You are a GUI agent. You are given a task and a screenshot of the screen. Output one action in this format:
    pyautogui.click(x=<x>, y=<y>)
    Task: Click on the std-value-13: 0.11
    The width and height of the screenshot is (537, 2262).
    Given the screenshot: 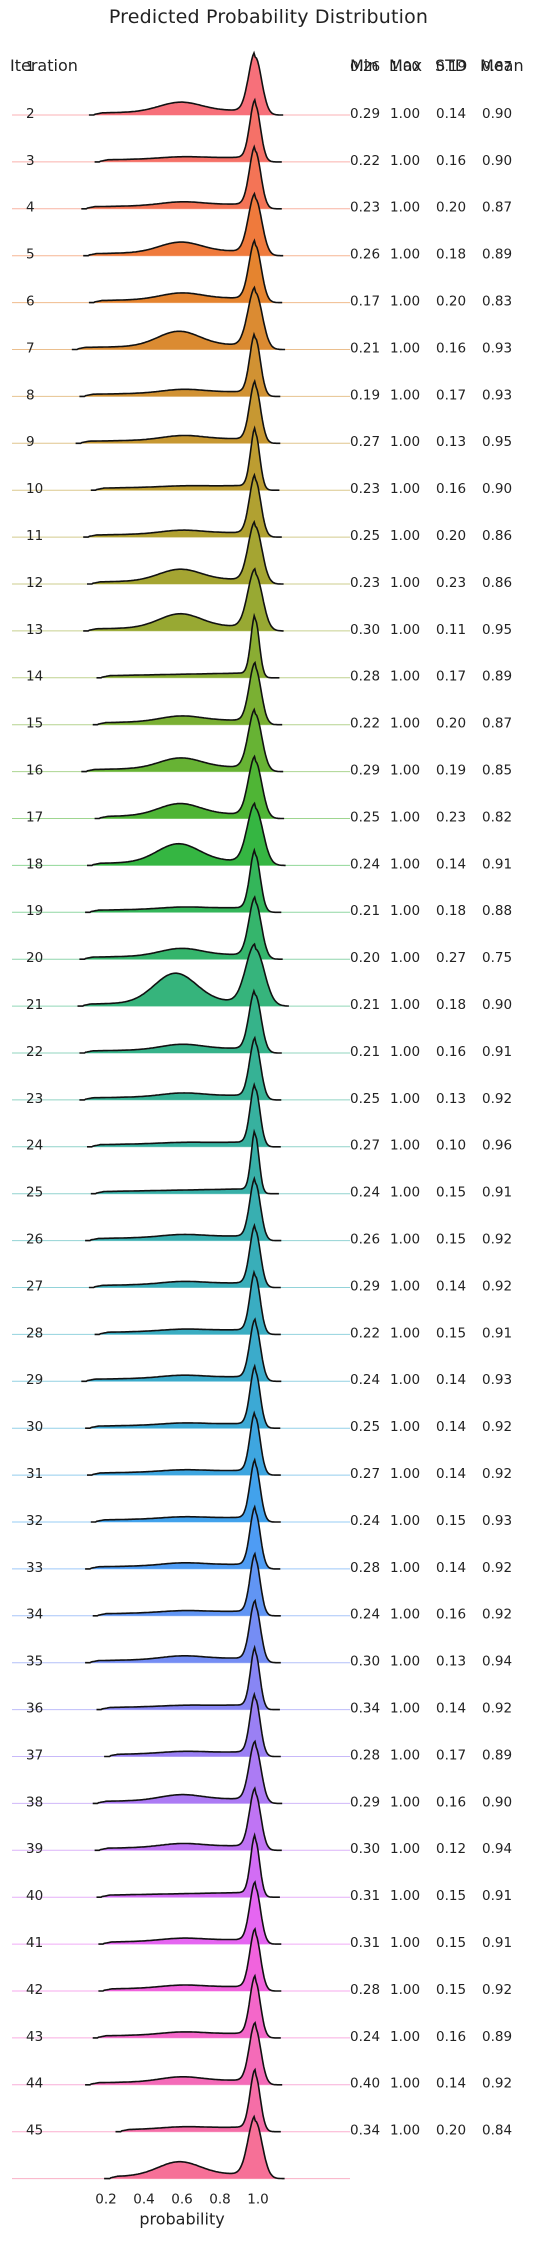 What is the action you would take?
    pyautogui.click(x=451, y=630)
    